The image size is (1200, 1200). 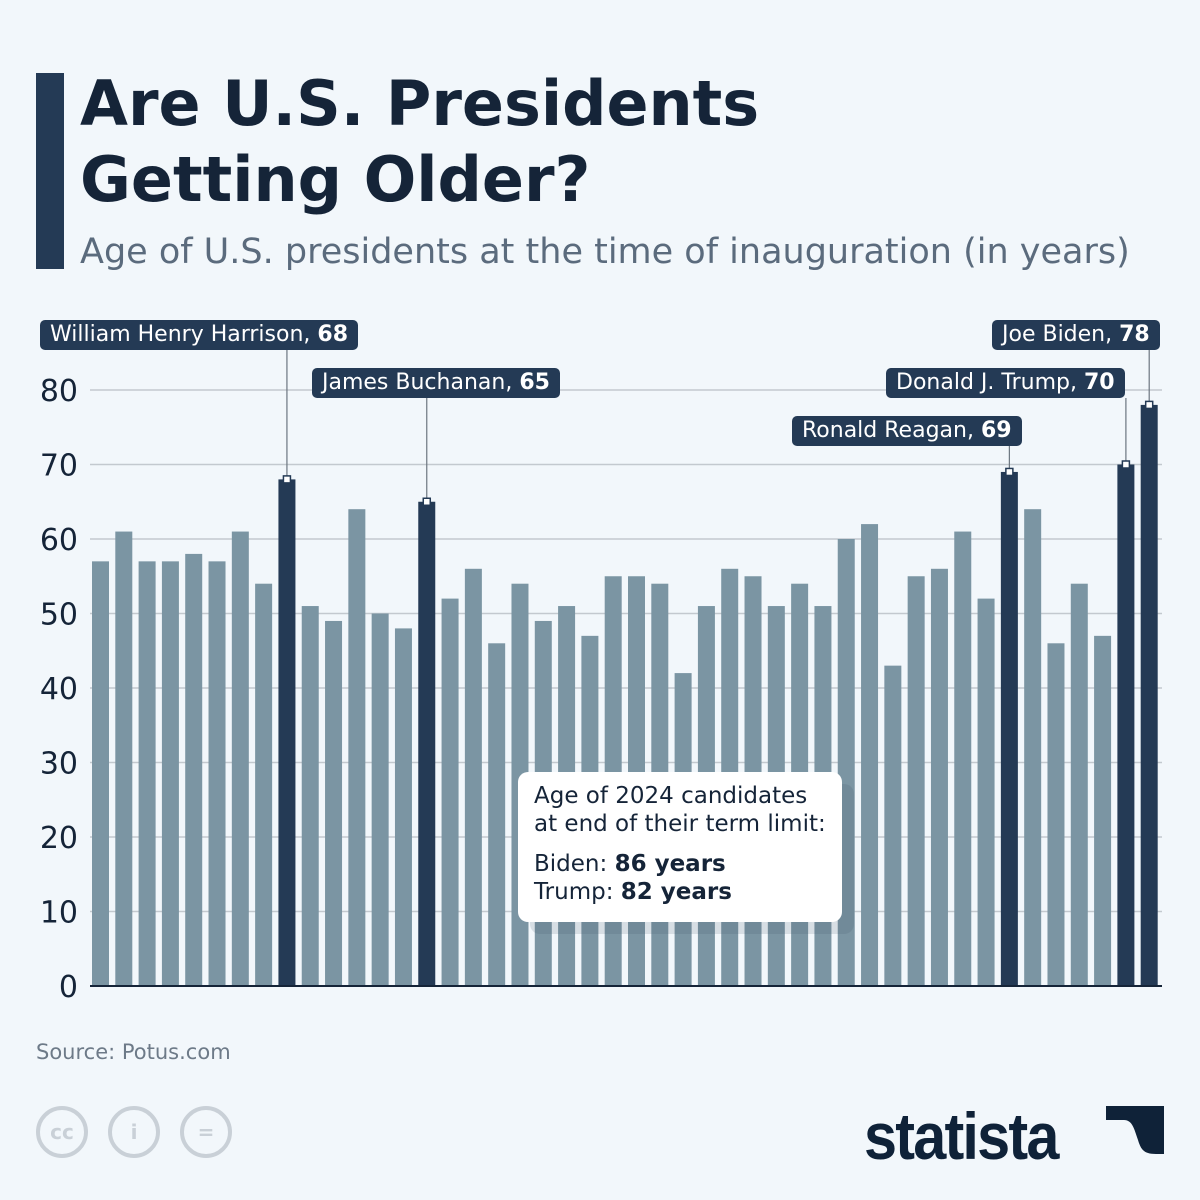 I want to click on annotation-name: William Henry Harrison,, so click(x=184, y=334).